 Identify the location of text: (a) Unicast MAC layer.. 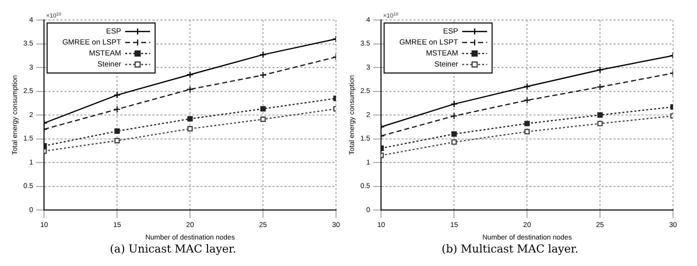
(173, 249).